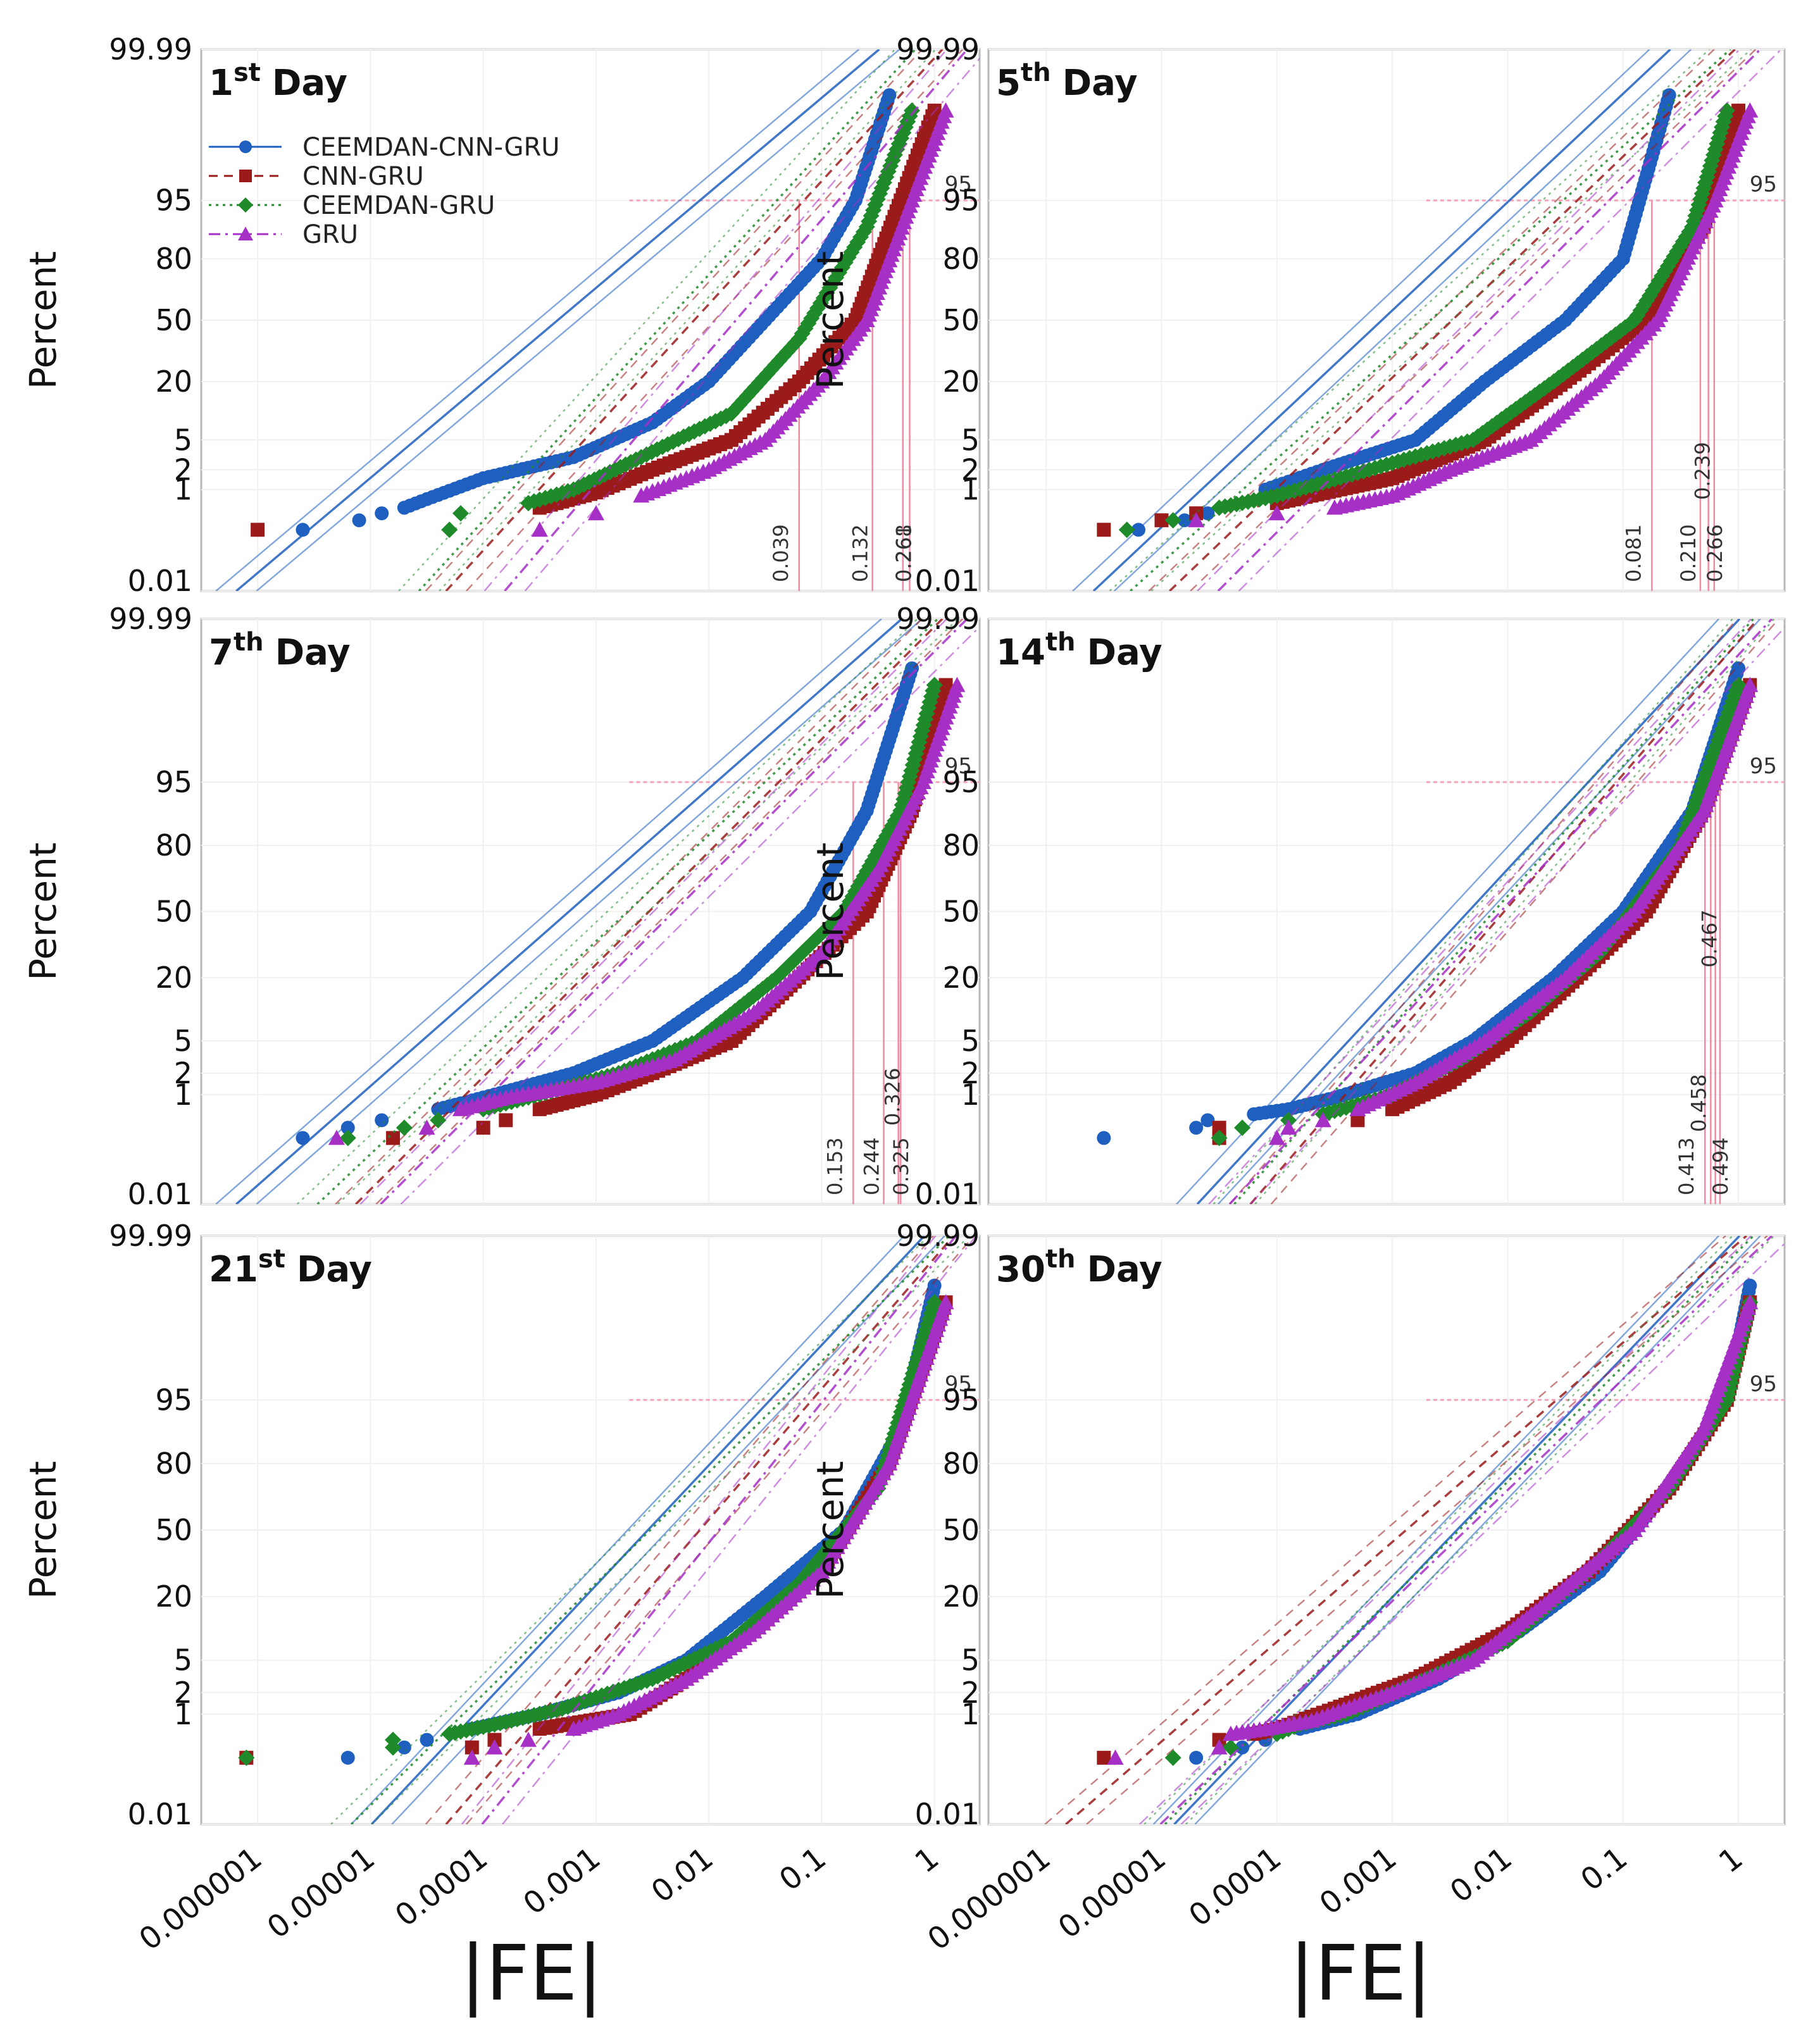 The height and width of the screenshot is (2035, 1820). What do you see at coordinates (1079, 1267) in the screenshot?
I see `panel-title: 30th Day` at bounding box center [1079, 1267].